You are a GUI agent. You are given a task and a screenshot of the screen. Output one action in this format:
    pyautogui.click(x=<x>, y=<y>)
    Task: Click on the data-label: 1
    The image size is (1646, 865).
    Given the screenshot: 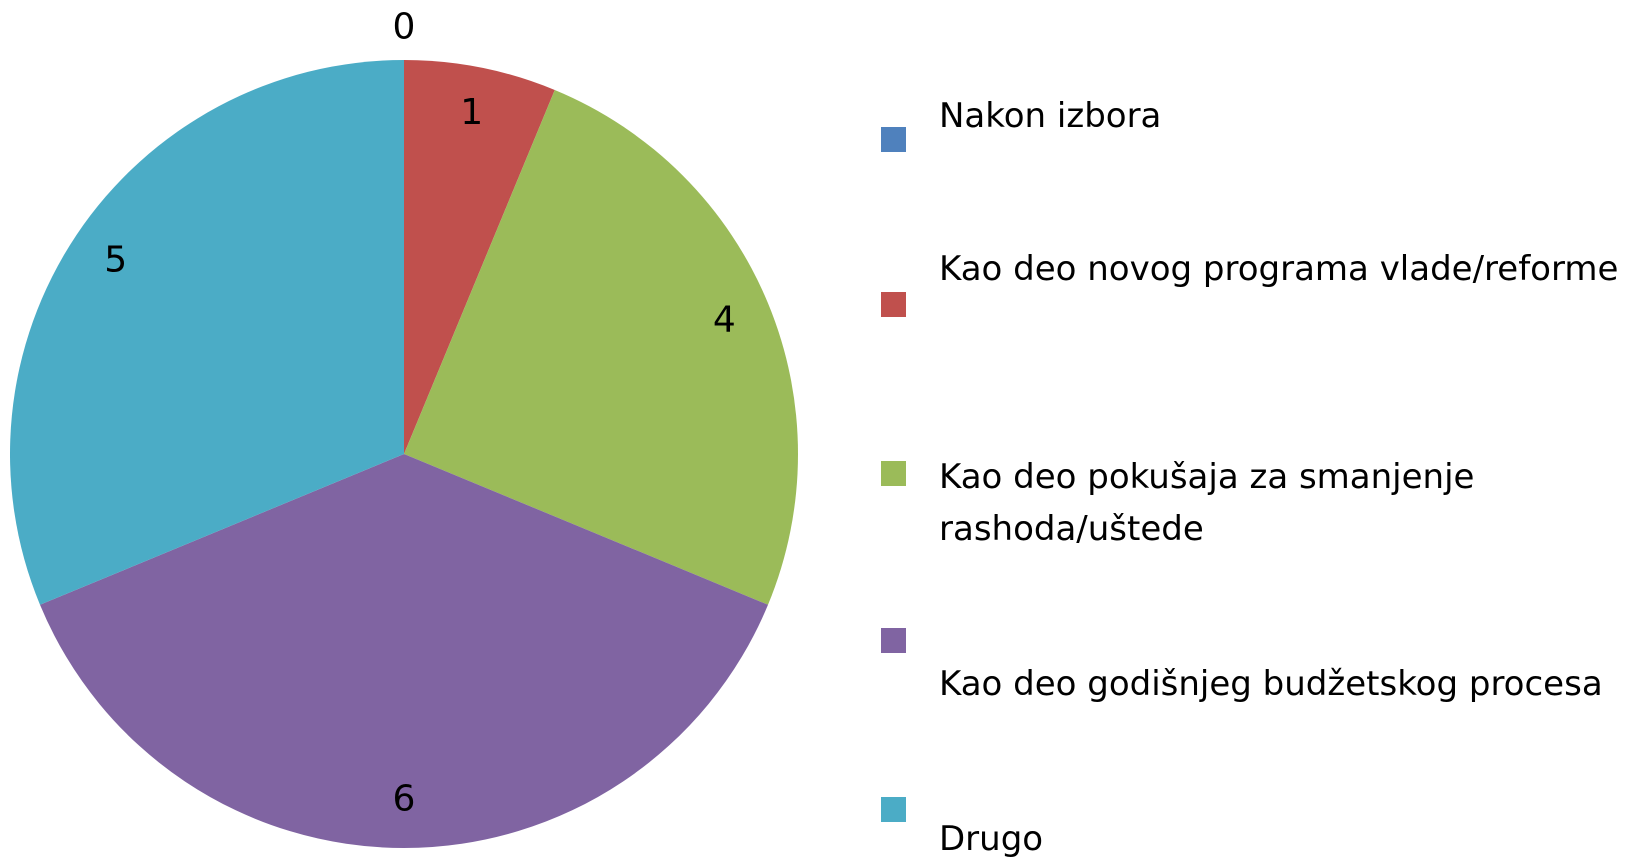 What is the action you would take?
    pyautogui.click(x=471, y=112)
    